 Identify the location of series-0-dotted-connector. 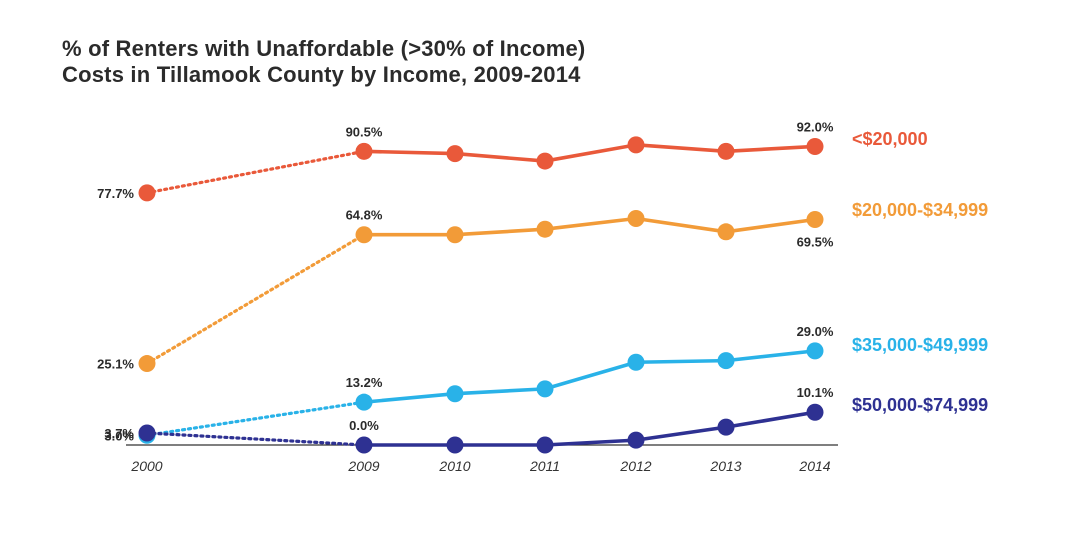
(255, 172).